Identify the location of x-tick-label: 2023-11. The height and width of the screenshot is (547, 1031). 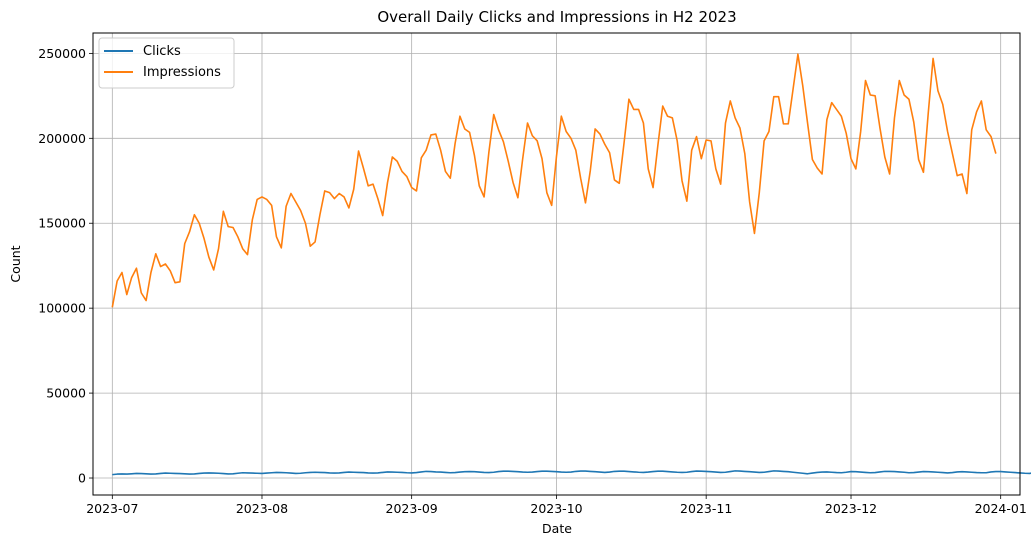
(706, 508).